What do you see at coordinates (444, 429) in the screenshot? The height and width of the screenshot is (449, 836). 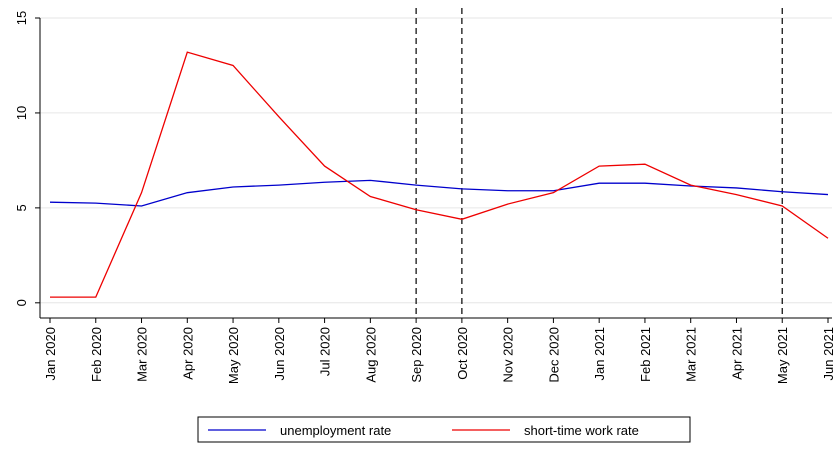 I see `legend` at bounding box center [444, 429].